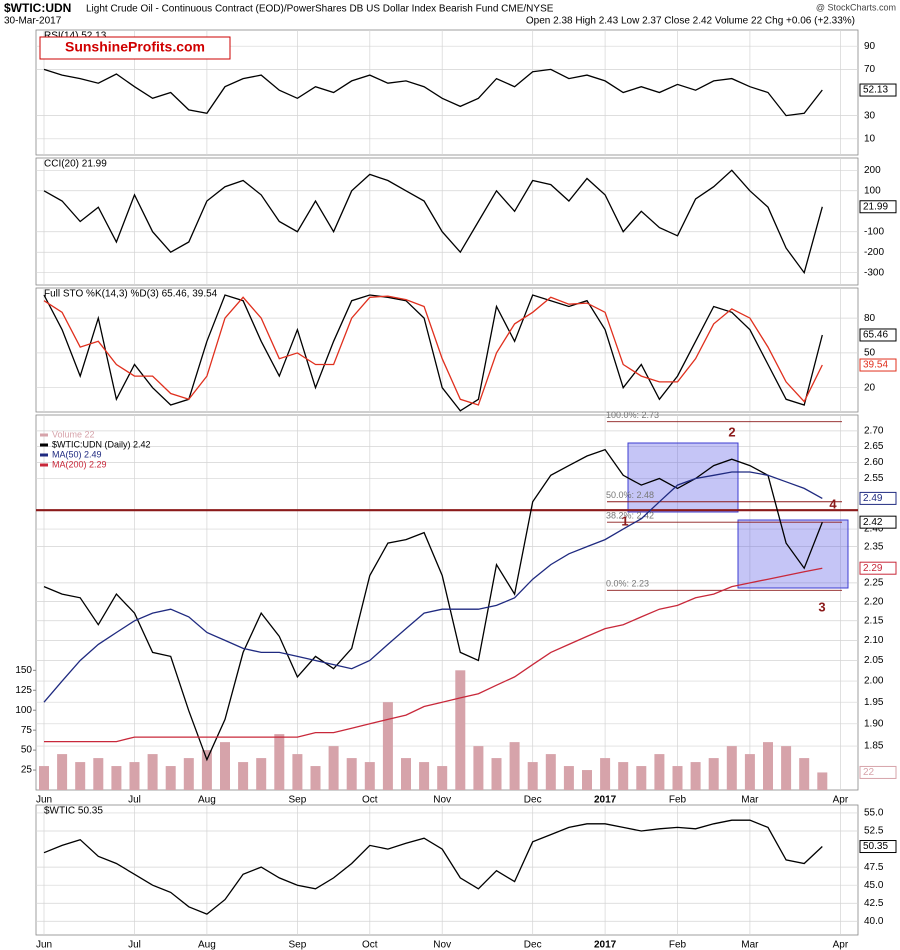  I want to click on y-tick-label: 40.0, so click(874, 921).